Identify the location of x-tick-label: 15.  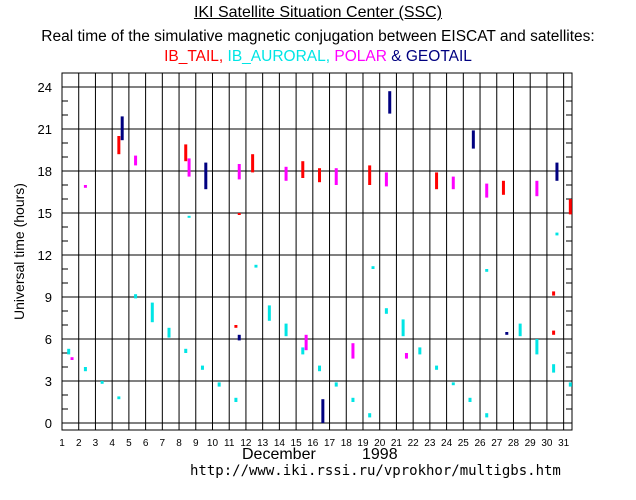
(297, 443).